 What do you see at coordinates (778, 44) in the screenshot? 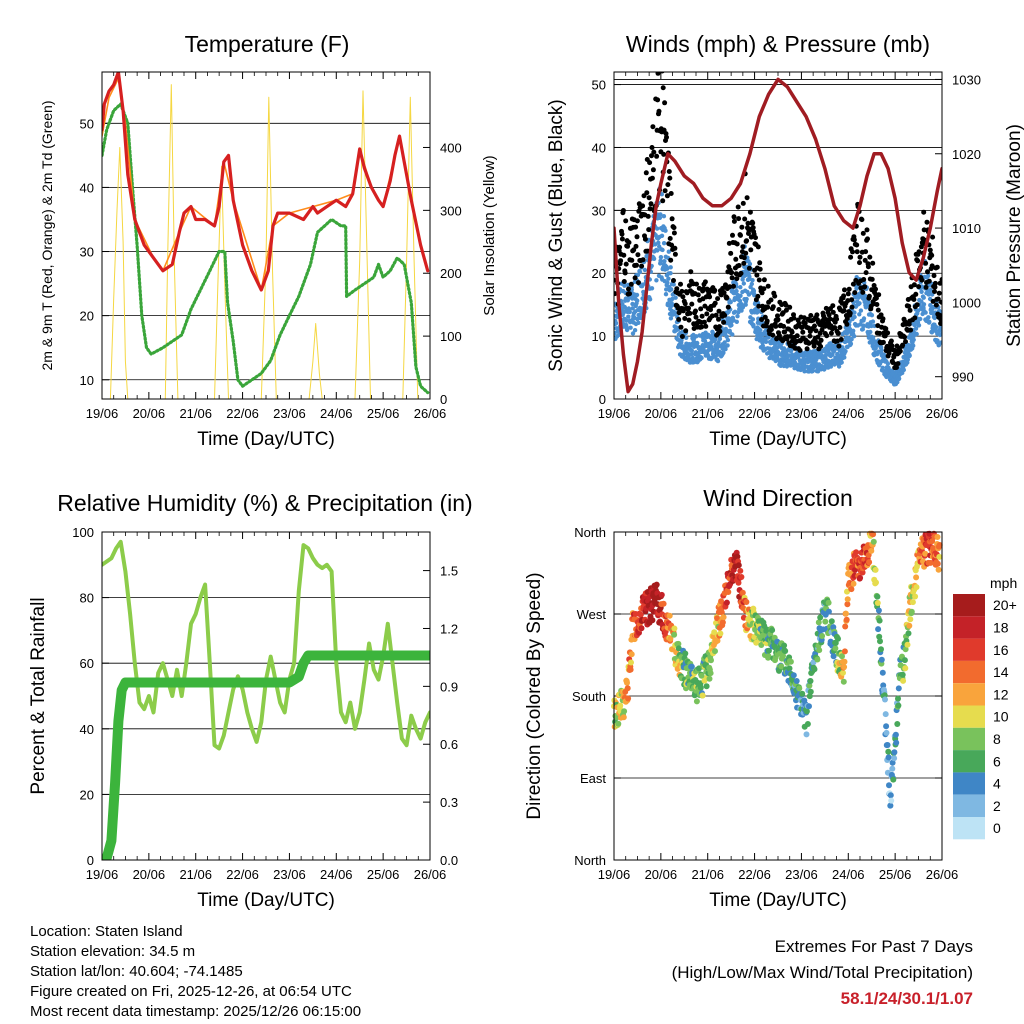
I see `chart-title: Winds (mph) & Pressure (mb)` at bounding box center [778, 44].